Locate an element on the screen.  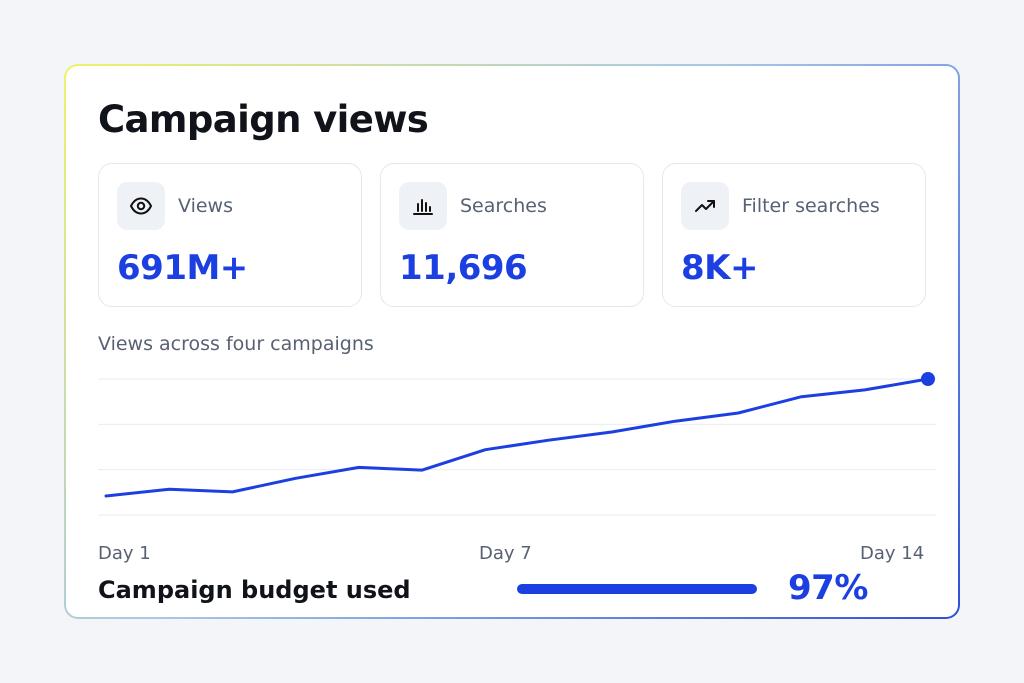
card-title: Campaign views is located at coordinates (263, 119).